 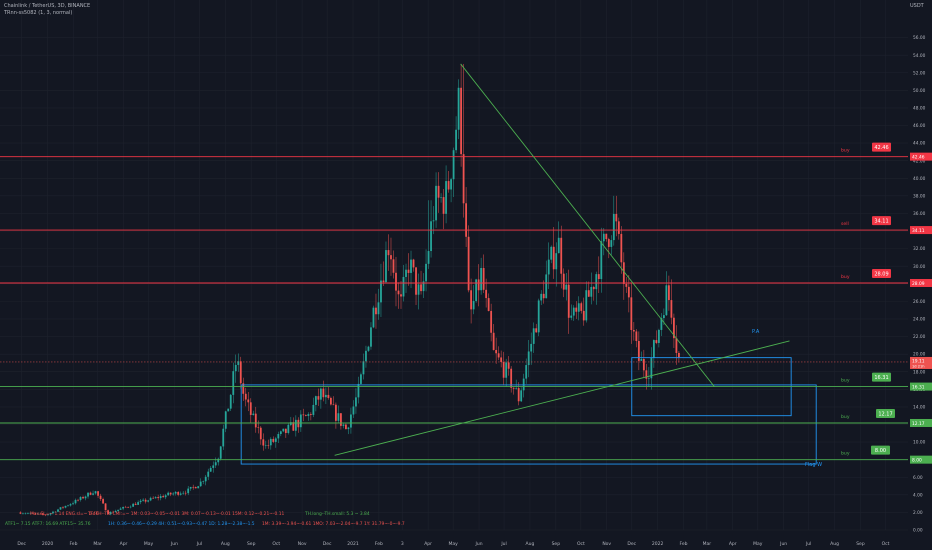 What do you see at coordinates (919, 249) in the screenshot?
I see `y-tick-label: 32.00` at bounding box center [919, 249].